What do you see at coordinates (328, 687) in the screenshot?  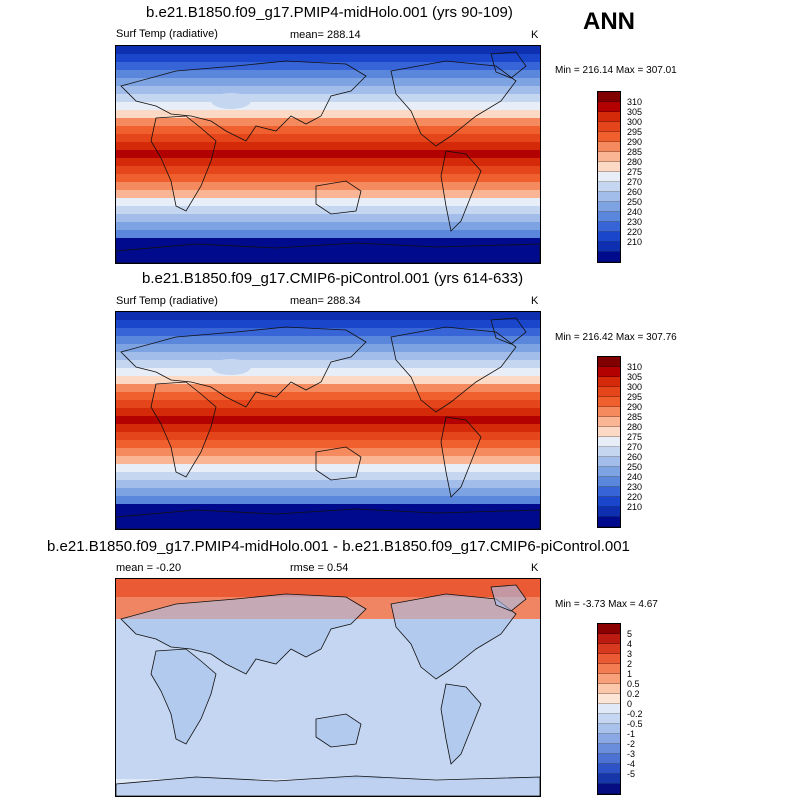 I see `panel3-map-svg` at bounding box center [328, 687].